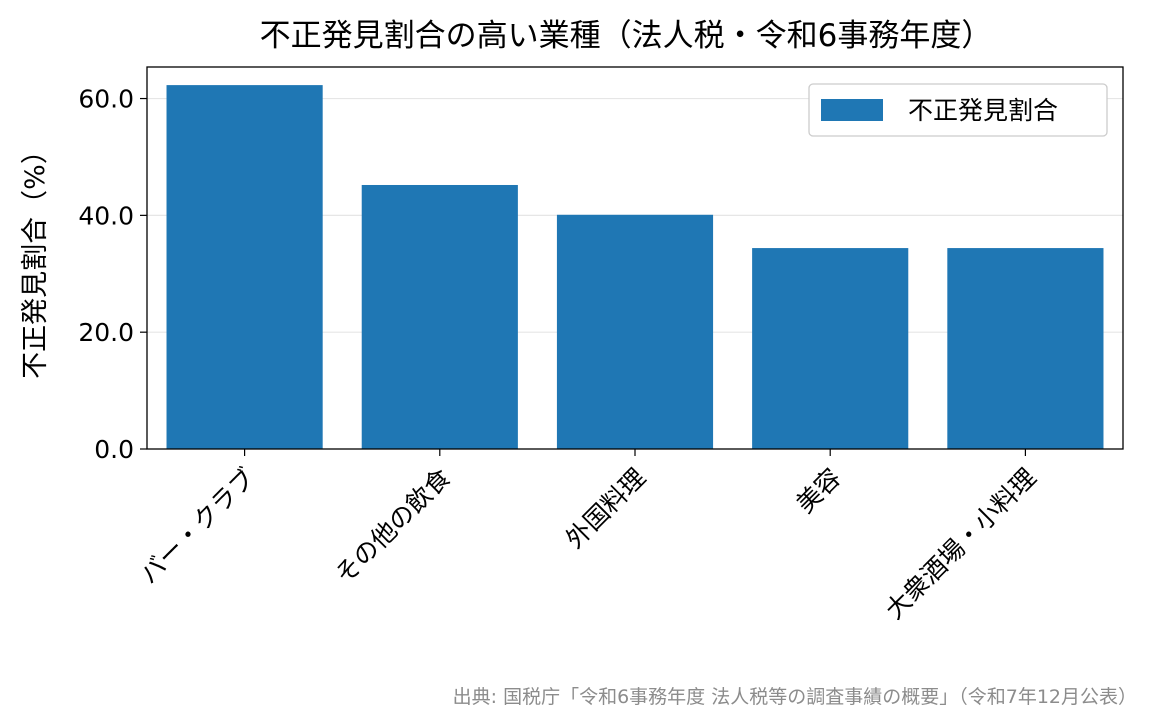  I want to click on chart-title: 不正発見割合の高い業種（法人税・令和6事務年度）, so click(626, 36).